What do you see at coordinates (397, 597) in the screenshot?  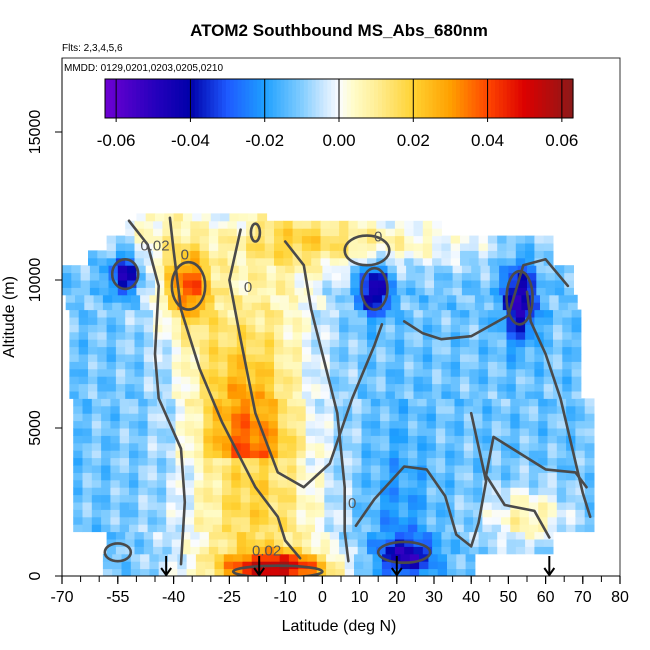 I see `x-axis-tick-label: 20` at bounding box center [397, 597].